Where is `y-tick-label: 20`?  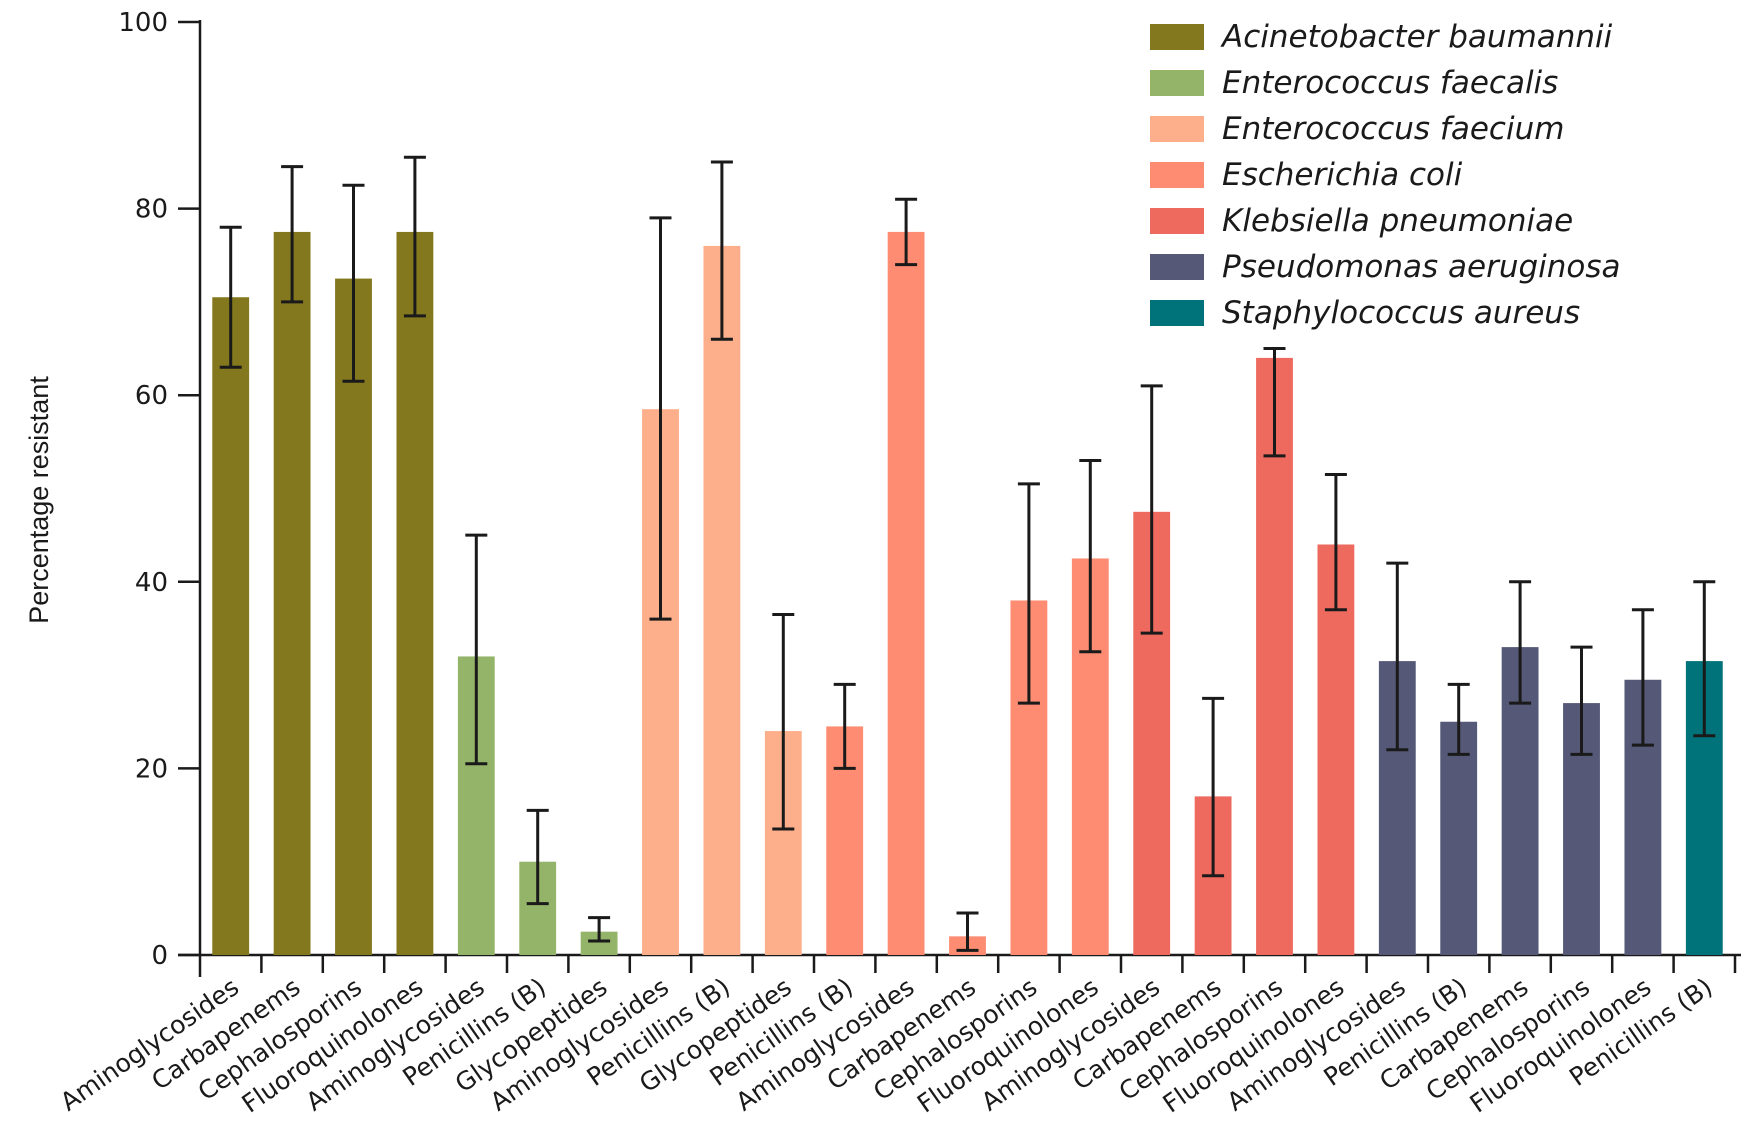
y-tick-label: 20 is located at coordinates (151, 769).